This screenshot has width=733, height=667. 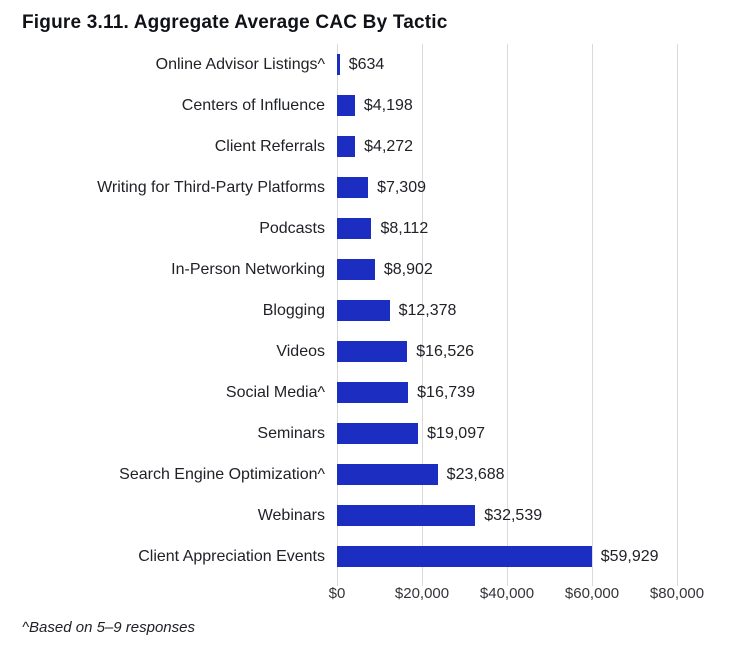 I want to click on bar-track: $32,539, so click(x=535, y=515).